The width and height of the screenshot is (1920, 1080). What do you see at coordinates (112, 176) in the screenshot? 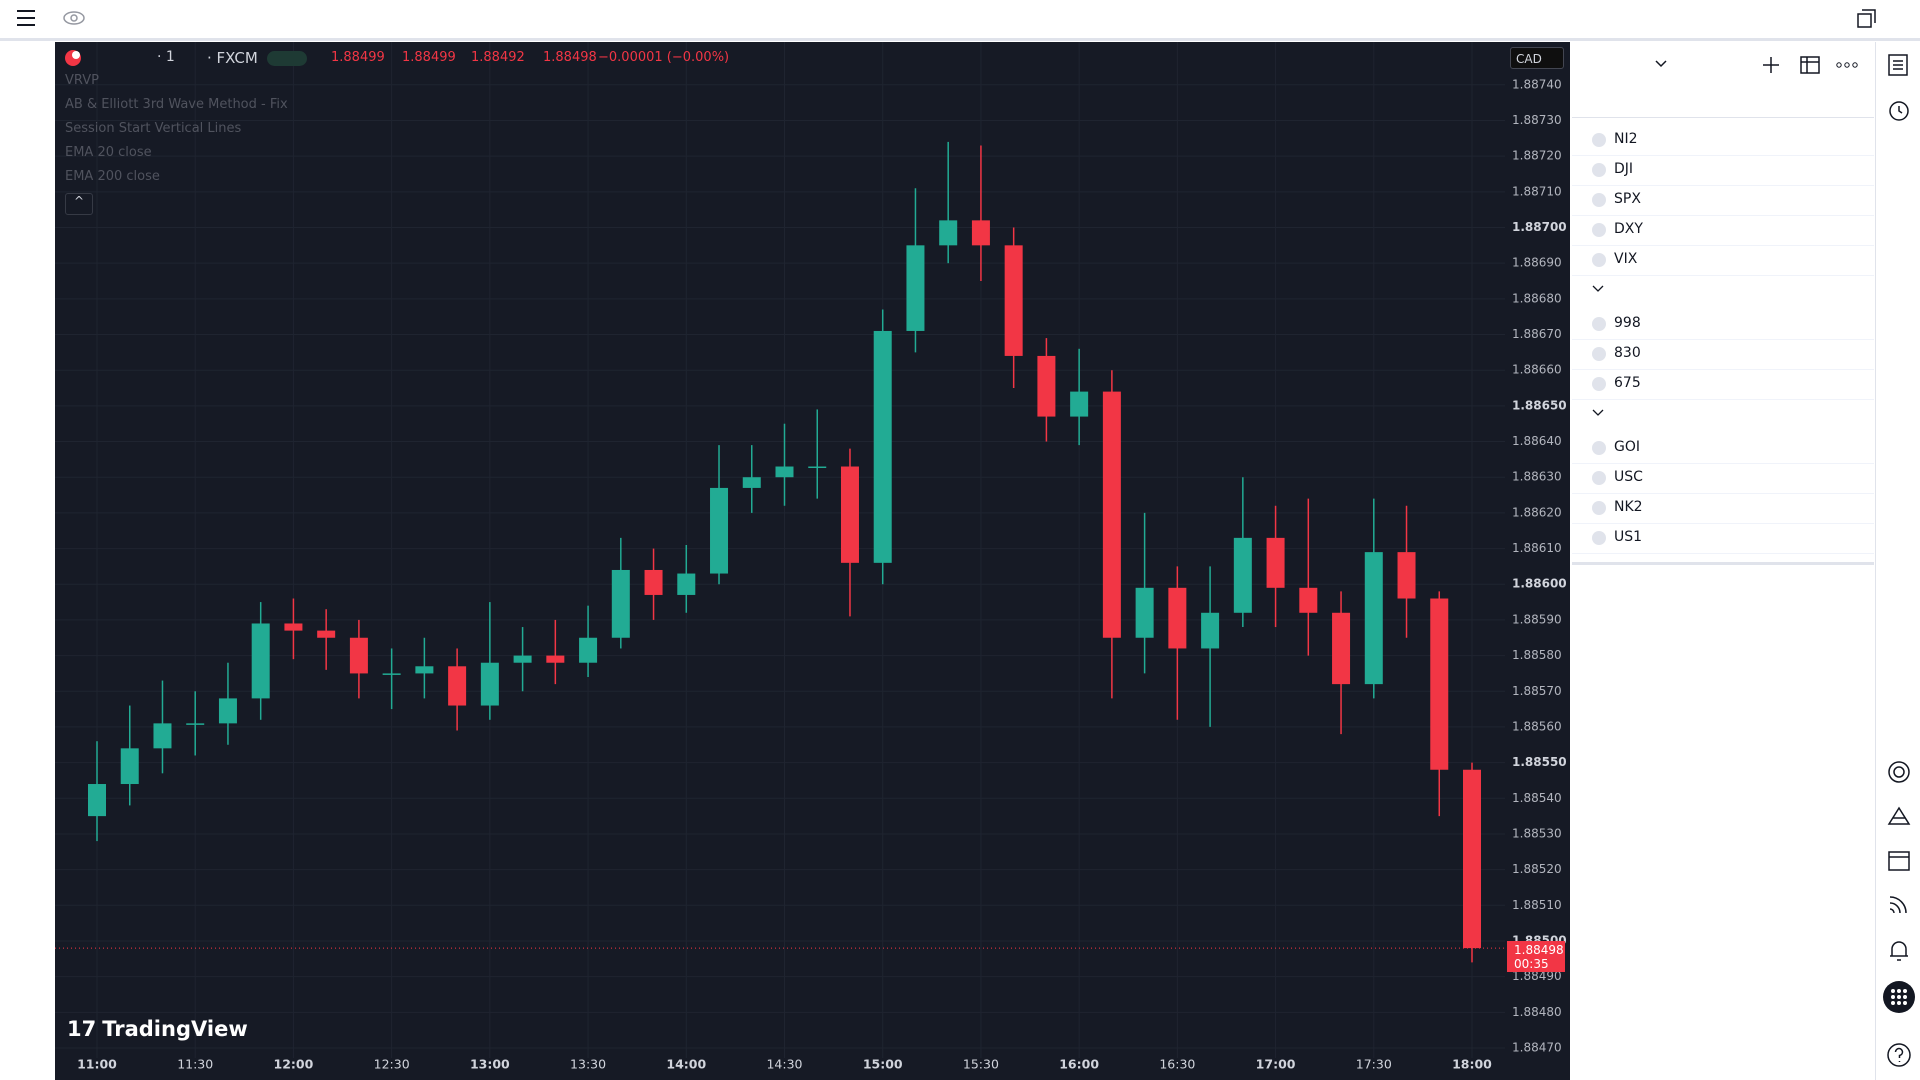
I see `indicator: EMA 200 close` at bounding box center [112, 176].